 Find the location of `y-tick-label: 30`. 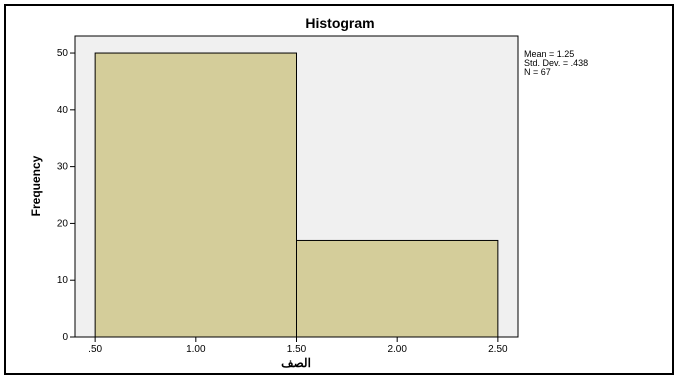

y-tick-label: 30 is located at coordinates (63, 167).